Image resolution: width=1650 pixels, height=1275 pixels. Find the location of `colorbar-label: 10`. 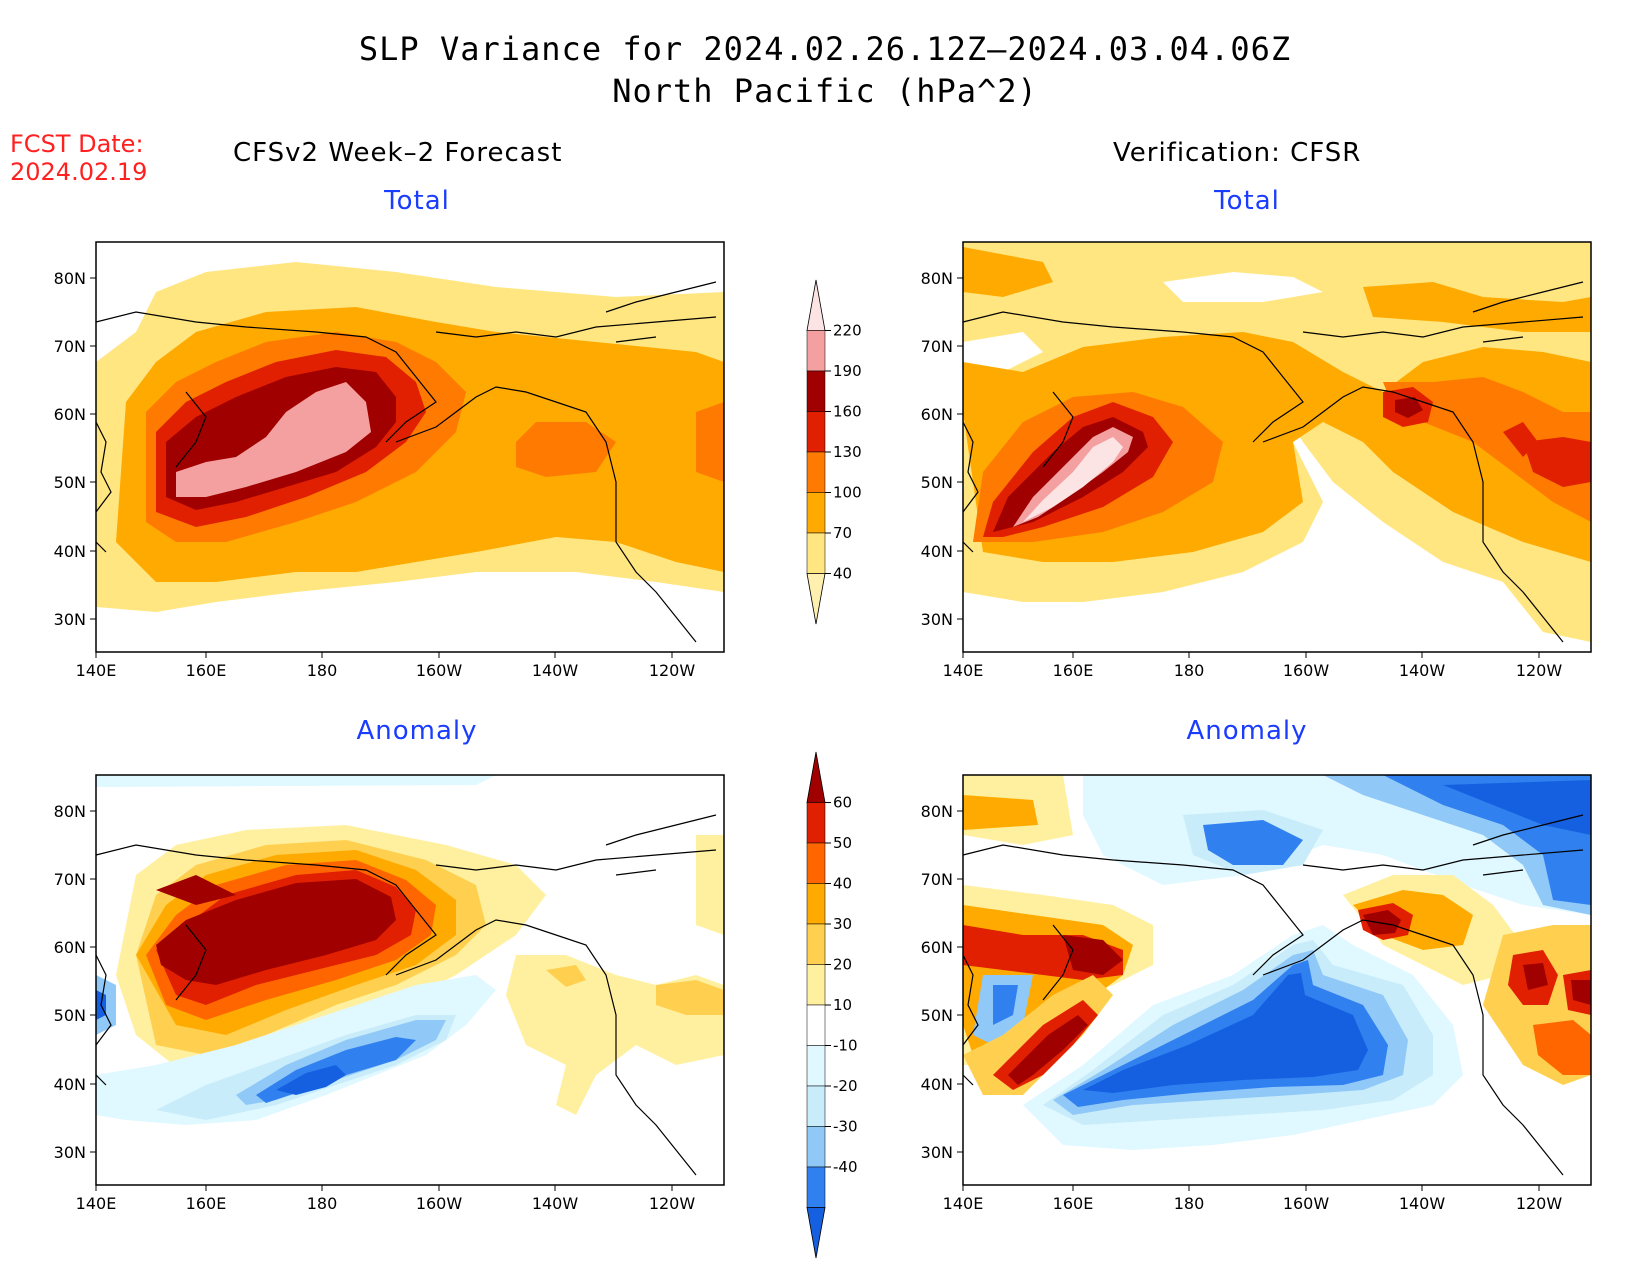

colorbar-label: 10 is located at coordinates (842, 1005).